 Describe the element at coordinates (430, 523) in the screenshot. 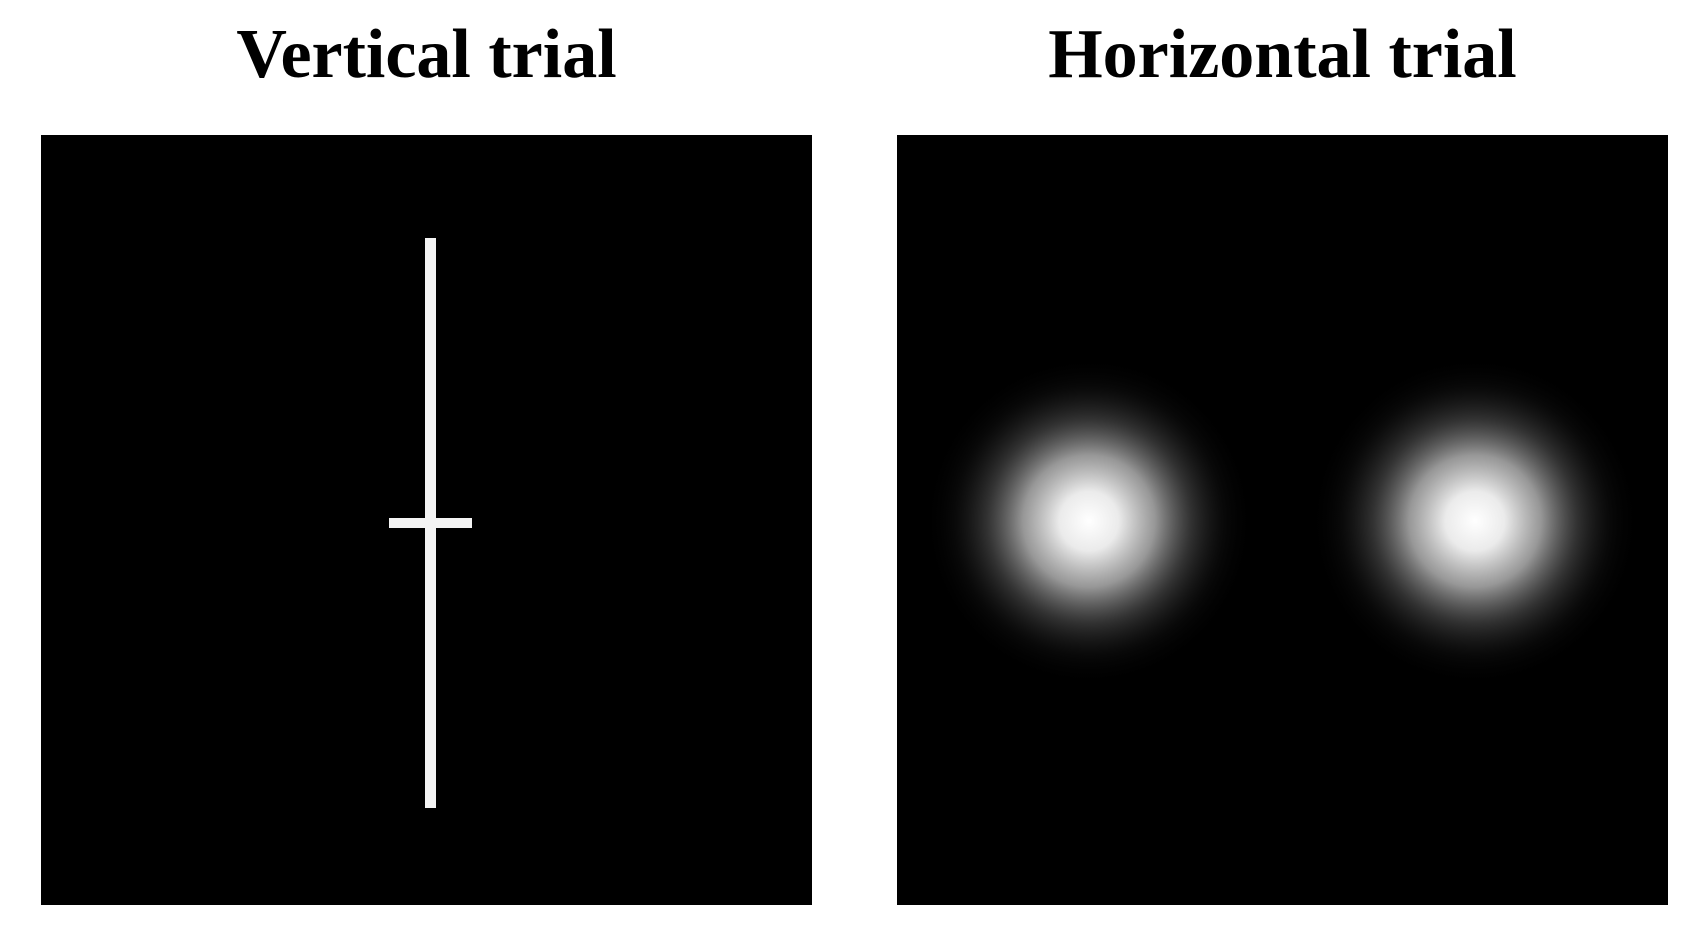

I see `fixation-cross-bar` at that location.